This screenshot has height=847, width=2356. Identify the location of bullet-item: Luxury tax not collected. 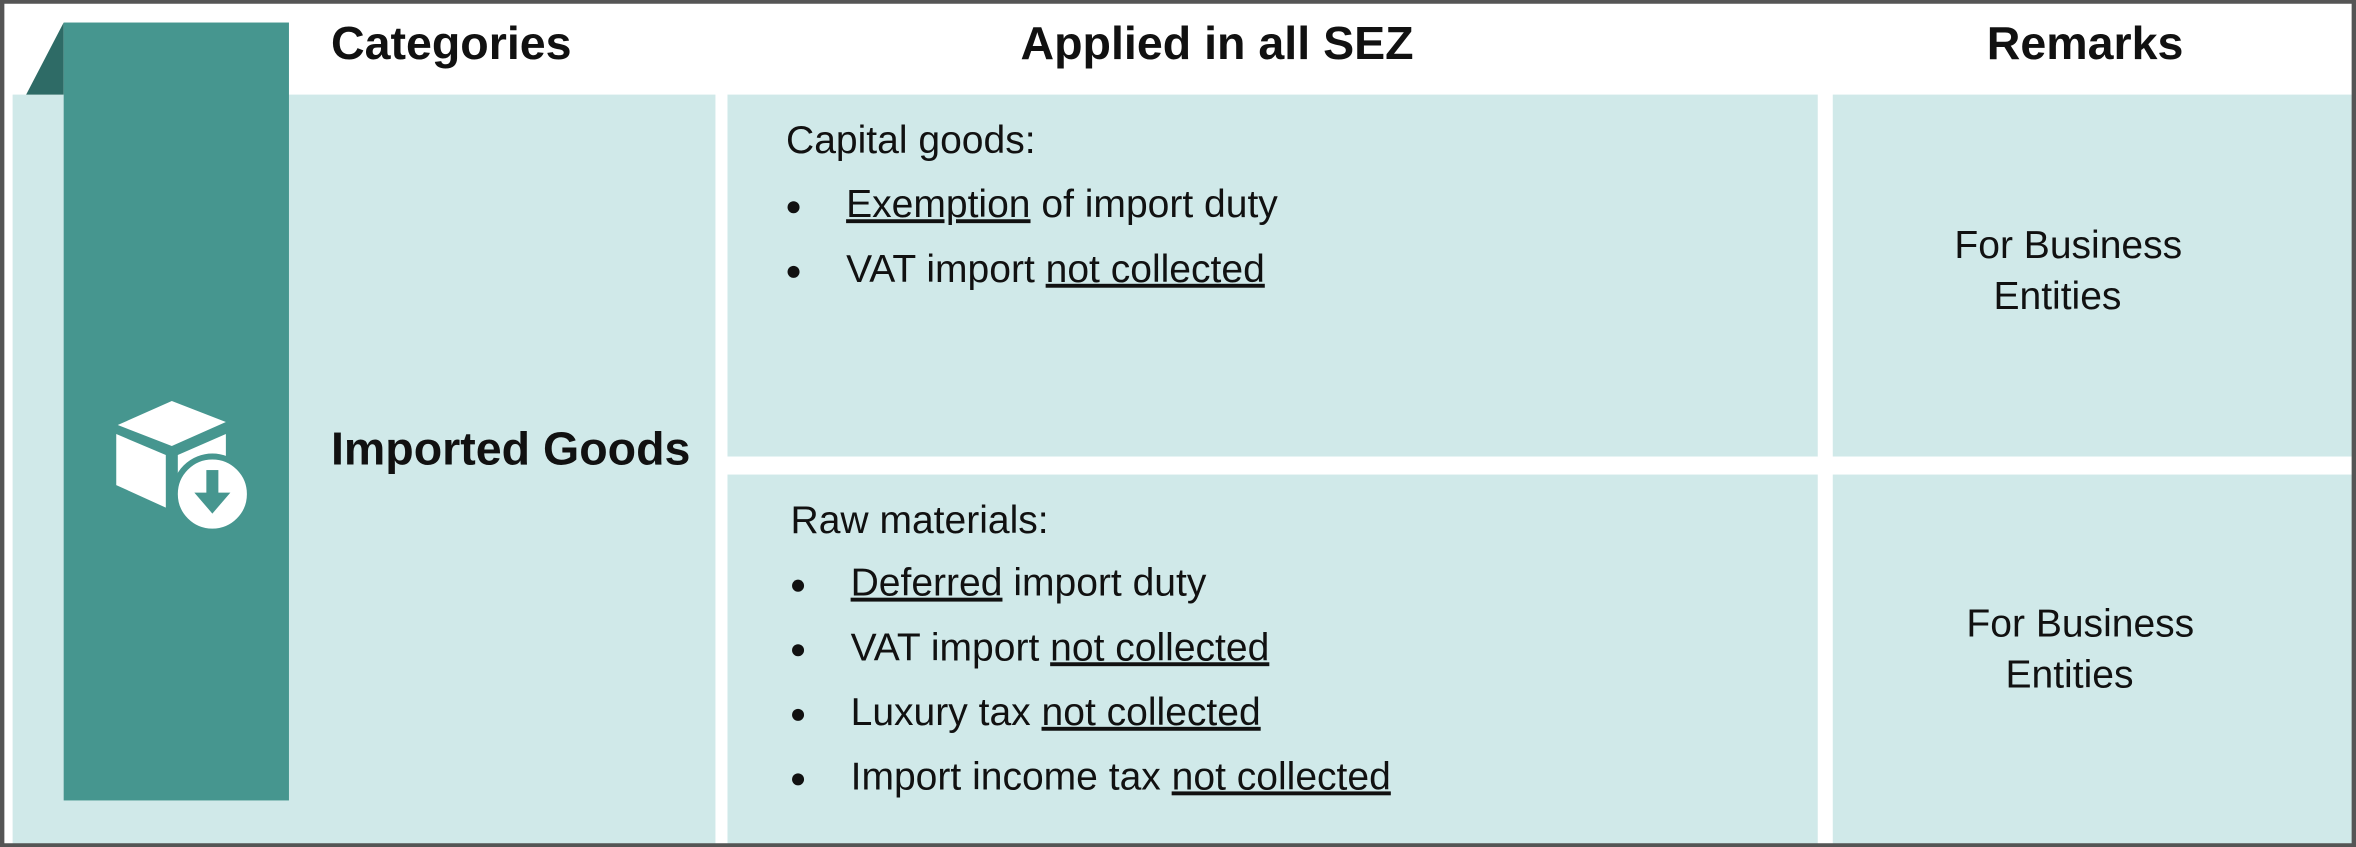
(1056, 712).